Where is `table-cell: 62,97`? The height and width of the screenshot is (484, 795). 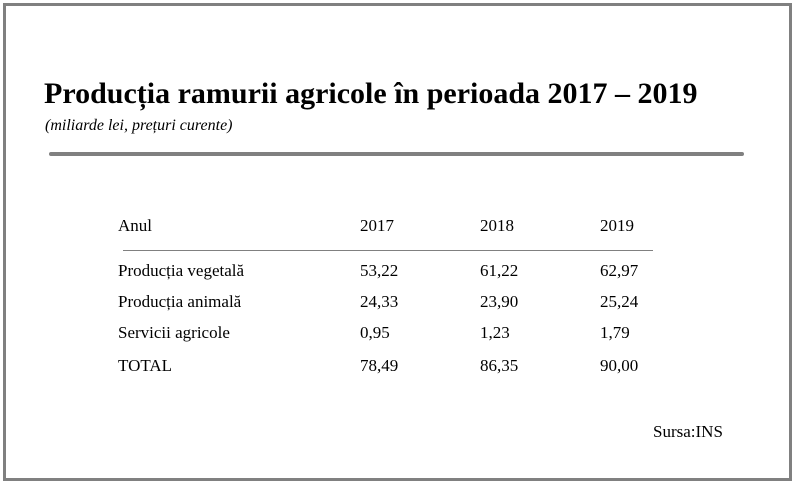 table-cell: 62,97 is located at coordinates (619, 270).